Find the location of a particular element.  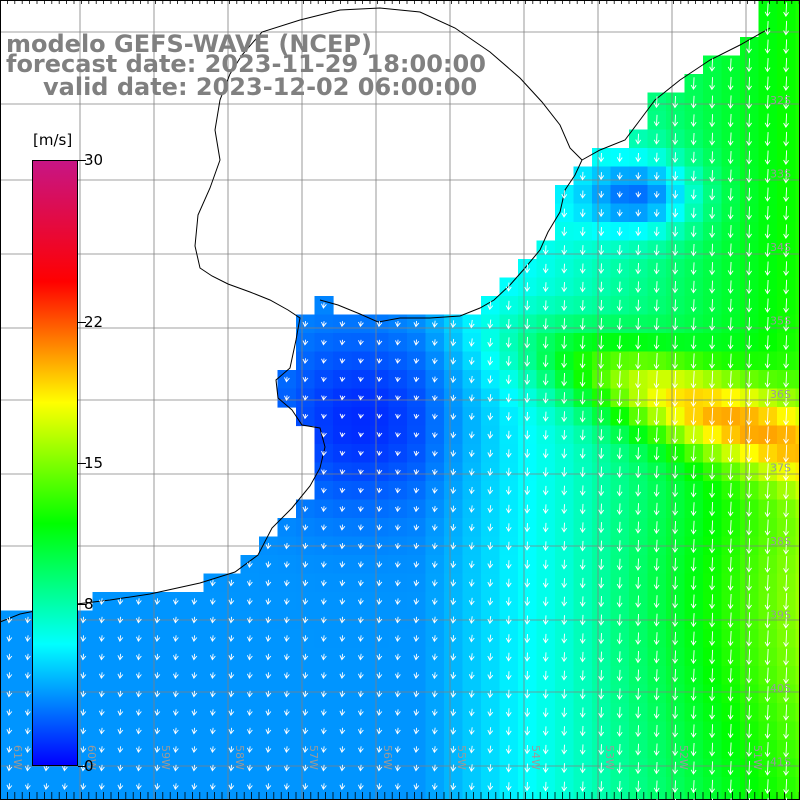

colorbar-tick-label: 15 is located at coordinates (94, 463).